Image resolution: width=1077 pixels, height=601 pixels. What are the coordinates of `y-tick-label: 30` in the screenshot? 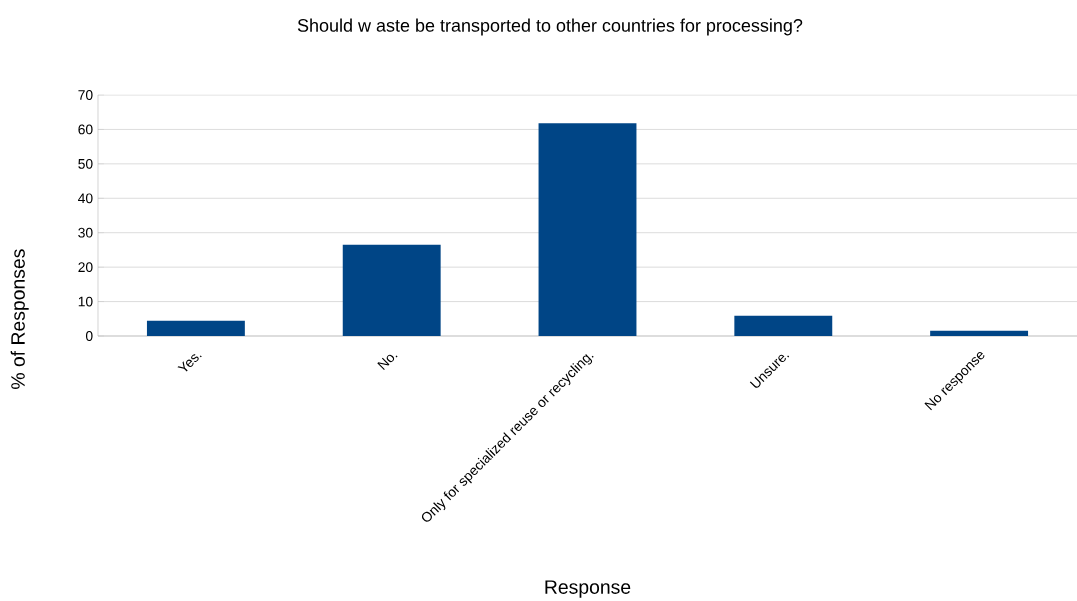 It's located at (85, 232).